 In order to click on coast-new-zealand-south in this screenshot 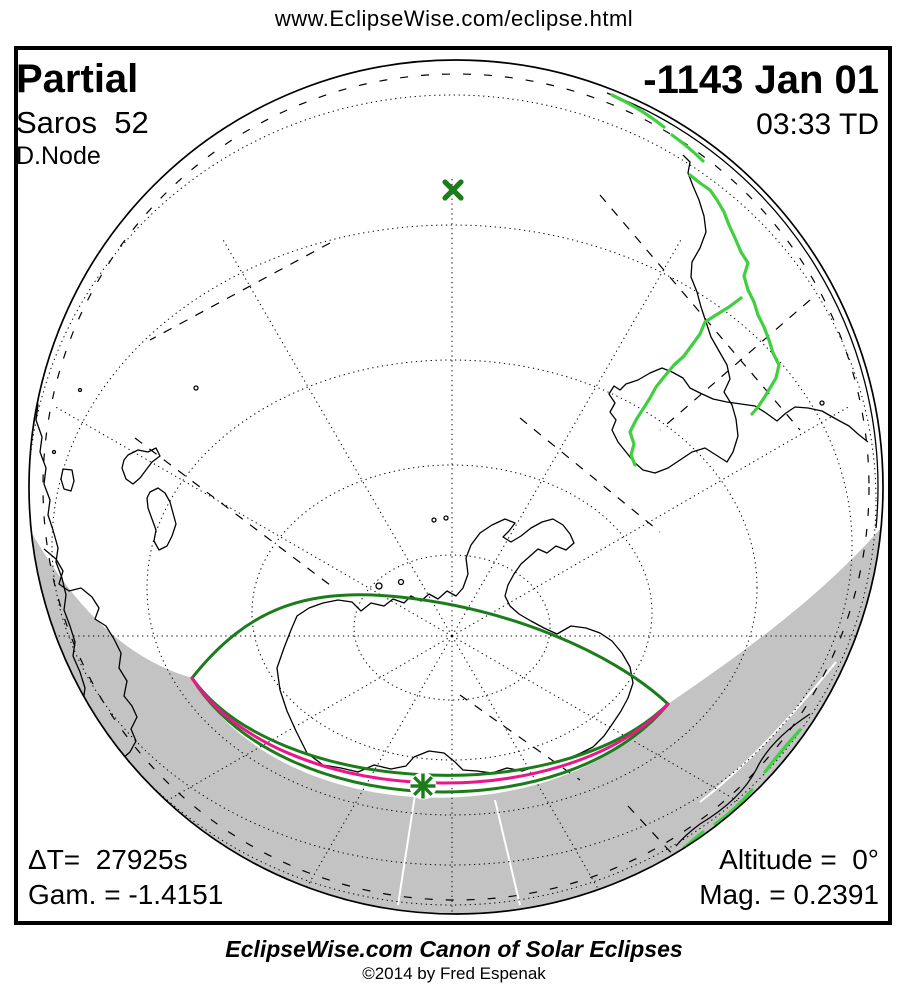, I will do `click(161, 519)`.